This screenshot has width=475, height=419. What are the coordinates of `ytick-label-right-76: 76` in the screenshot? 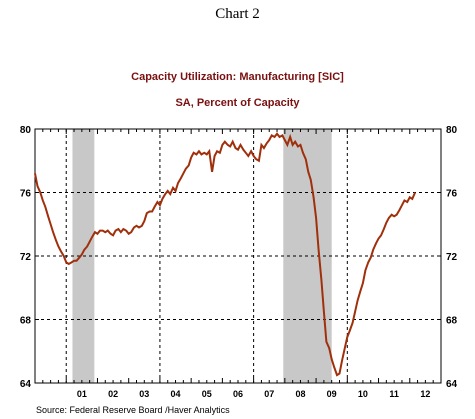 It's located at (452, 194).